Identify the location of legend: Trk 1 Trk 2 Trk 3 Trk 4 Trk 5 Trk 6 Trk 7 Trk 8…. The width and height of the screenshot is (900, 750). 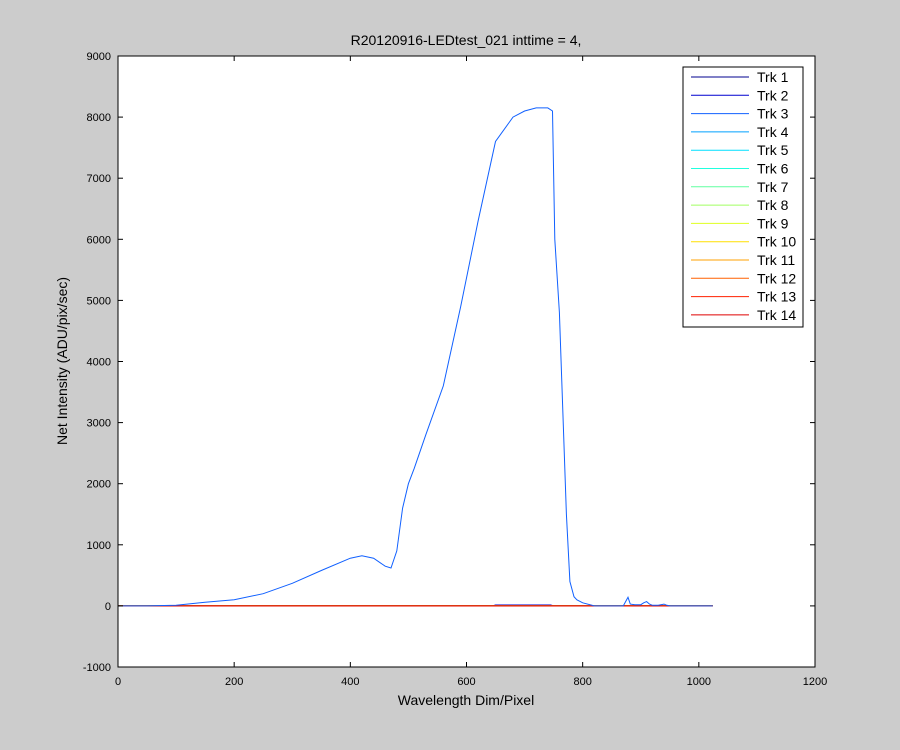
(743, 197).